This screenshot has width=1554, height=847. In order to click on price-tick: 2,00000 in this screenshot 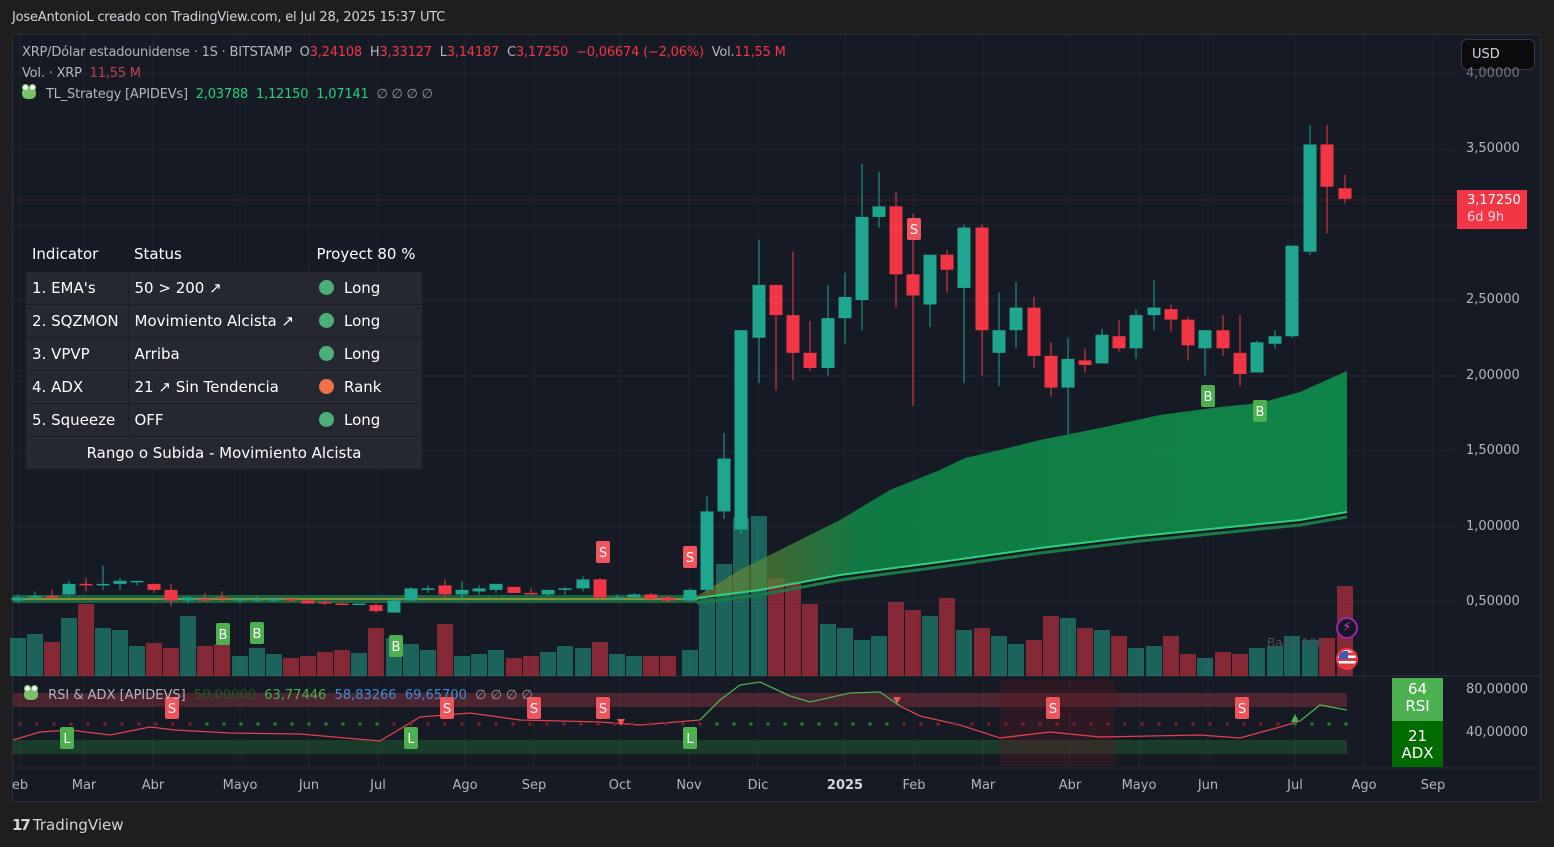, I will do `click(1493, 375)`.